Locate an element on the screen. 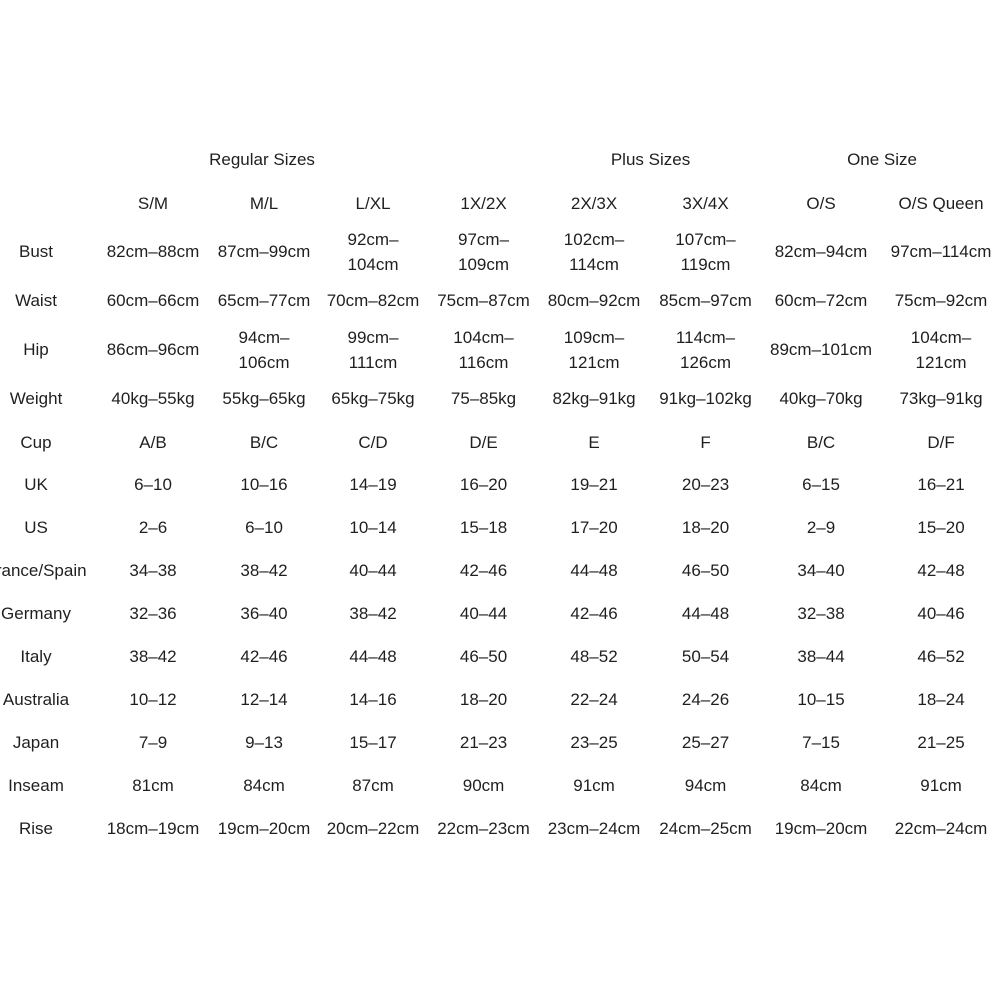 This screenshot has height=1000, width=1000. column-header-os: O/S is located at coordinates (821, 203).